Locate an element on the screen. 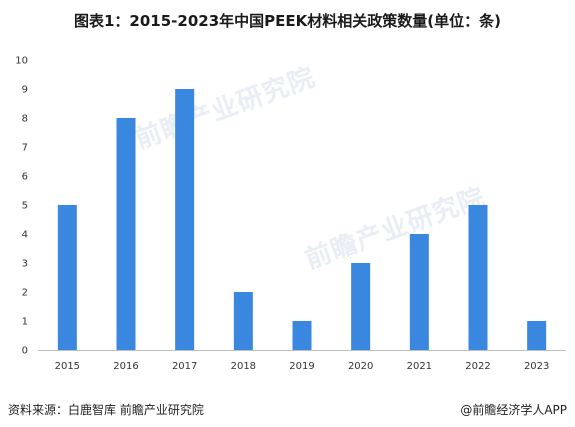  y-tick-label: 4 is located at coordinates (25, 235).